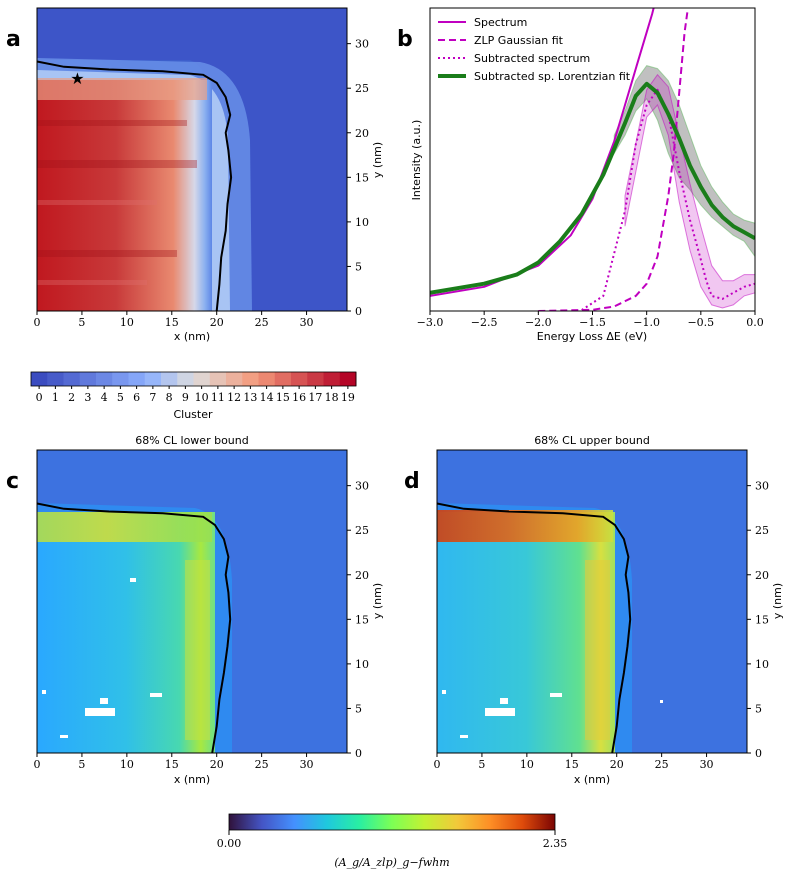 This screenshot has width=789, height=874. I want to click on x-tick-label: −0.5, so click(700, 322).